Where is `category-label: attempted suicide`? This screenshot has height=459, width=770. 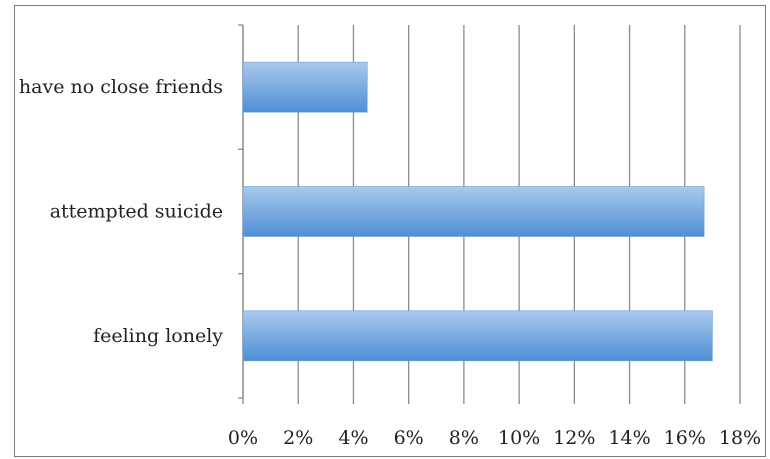
category-label: attempted suicide is located at coordinates (136, 212).